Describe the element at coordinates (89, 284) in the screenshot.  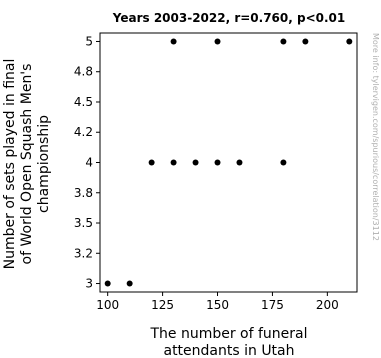
I see `y-tick-label: 3` at that location.